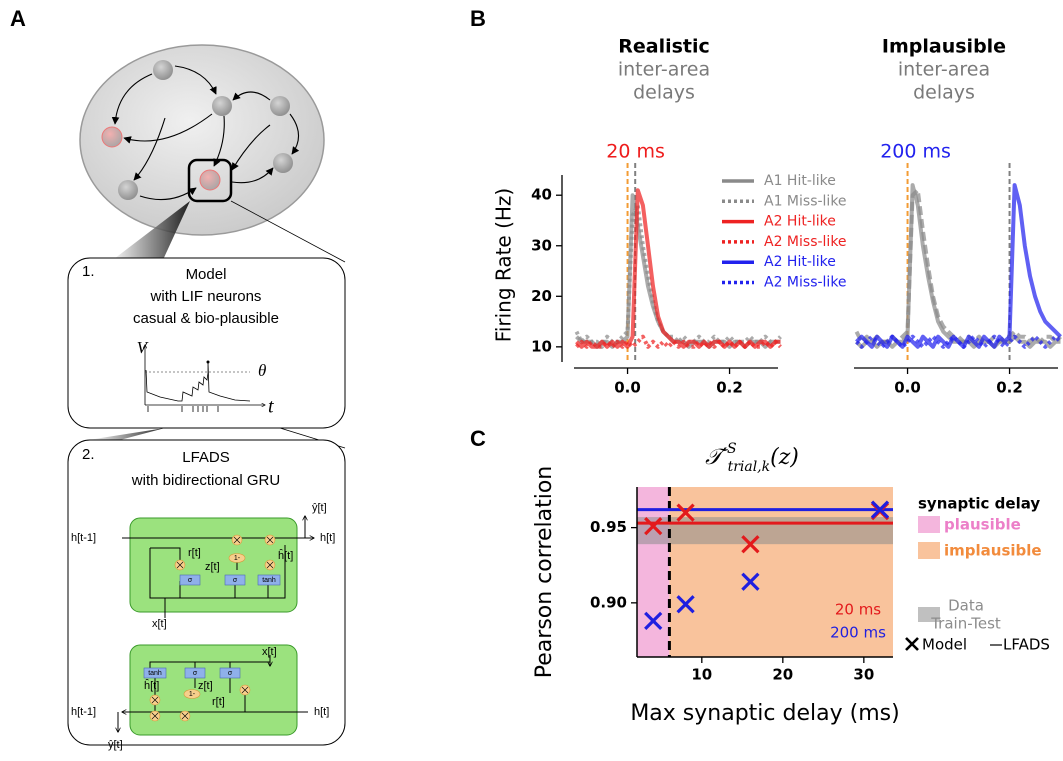 The image size is (1063, 761). I want to click on x-tick-label: 10, so click(701, 675).